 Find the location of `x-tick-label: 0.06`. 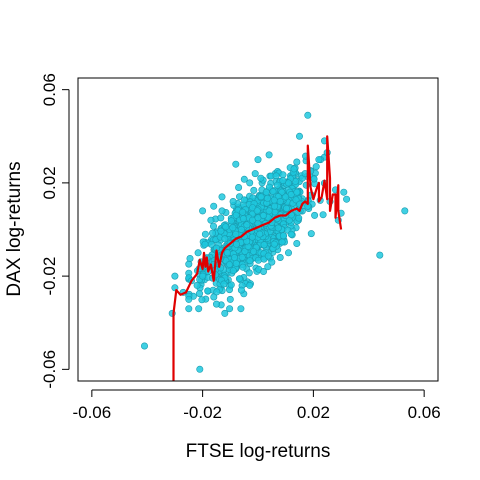

x-tick-label: 0.06 is located at coordinates (424, 412).